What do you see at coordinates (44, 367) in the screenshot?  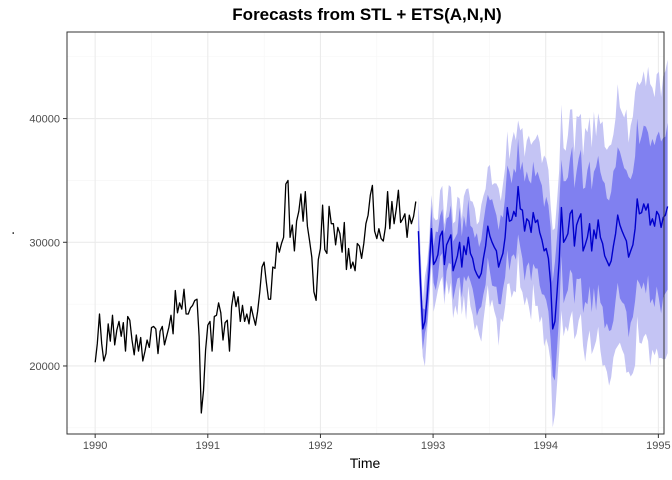 I see `y-tick-label: 20000` at bounding box center [44, 367].